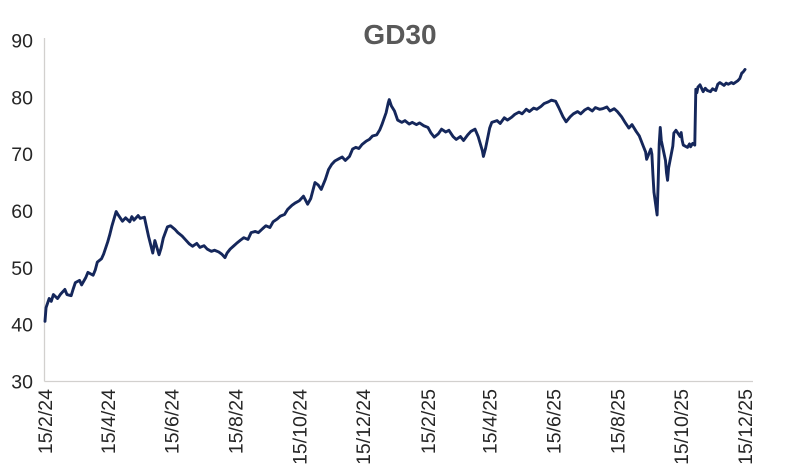 The image size is (788, 473). Describe the element at coordinates (22, 383) in the screenshot. I see `y-tick-label: 30` at that location.